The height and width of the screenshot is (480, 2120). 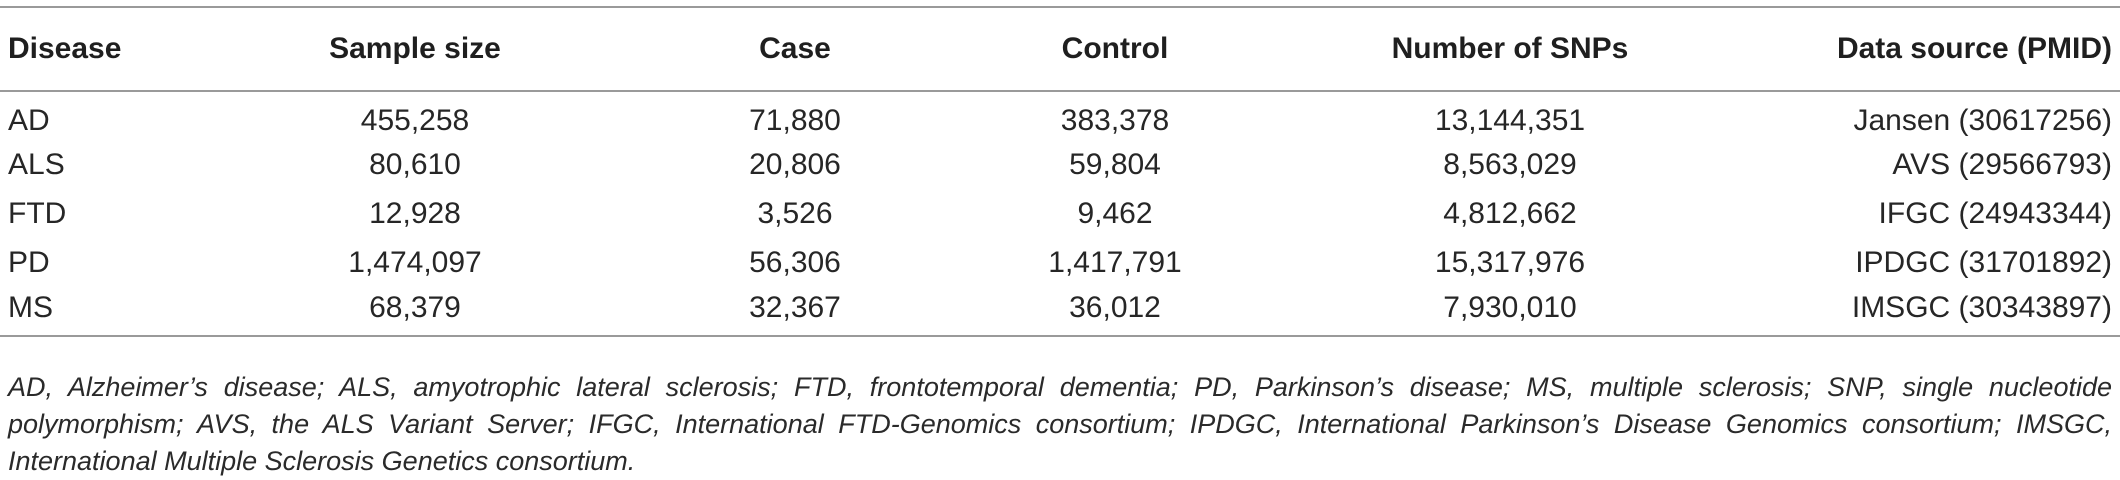 What do you see at coordinates (1510, 213) in the screenshot?
I see `cell-number-of-snps: 4,812,662` at bounding box center [1510, 213].